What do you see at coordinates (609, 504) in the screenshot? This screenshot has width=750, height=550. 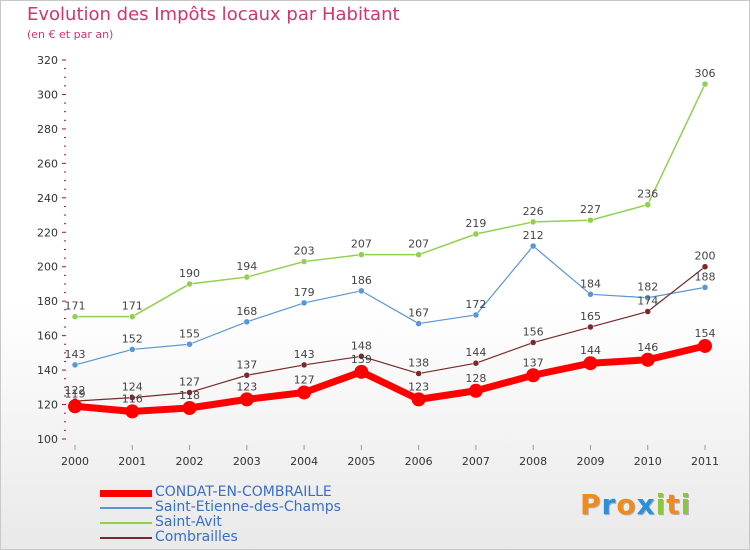 I see `logo-letter: r` at bounding box center [609, 504].